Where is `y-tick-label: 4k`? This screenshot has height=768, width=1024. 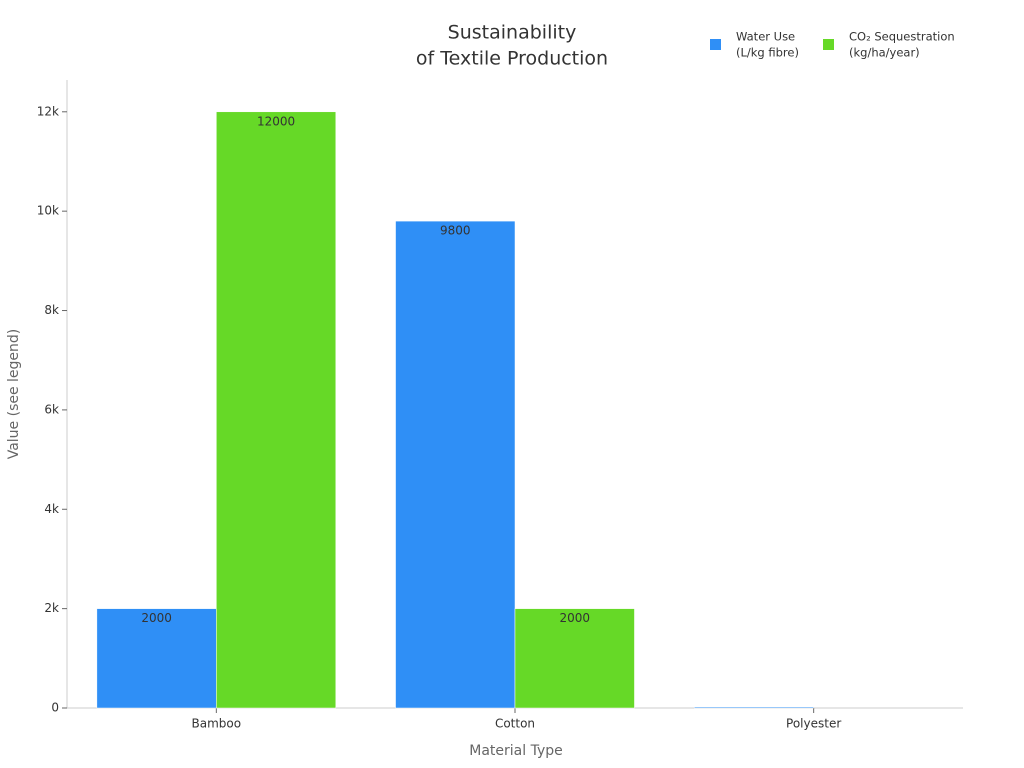
y-tick-label: 4k is located at coordinates (51, 509).